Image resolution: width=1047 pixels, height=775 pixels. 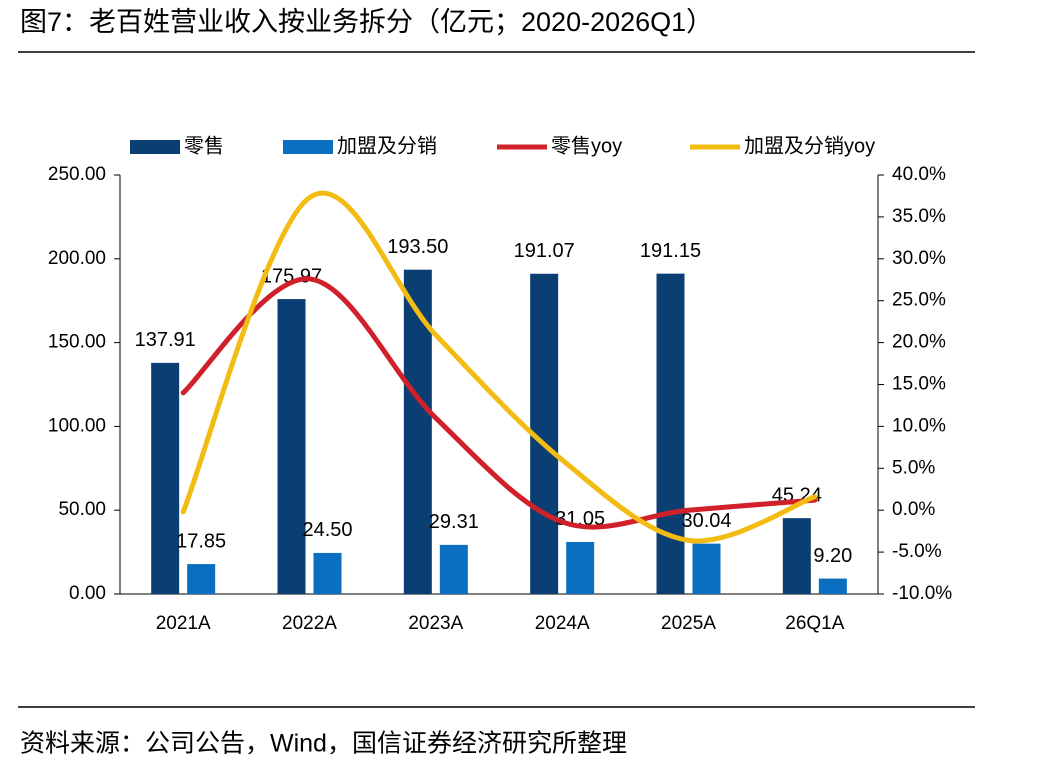 What do you see at coordinates (919, 216) in the screenshot?
I see `y2-tick-label: 35.0%` at bounding box center [919, 216].